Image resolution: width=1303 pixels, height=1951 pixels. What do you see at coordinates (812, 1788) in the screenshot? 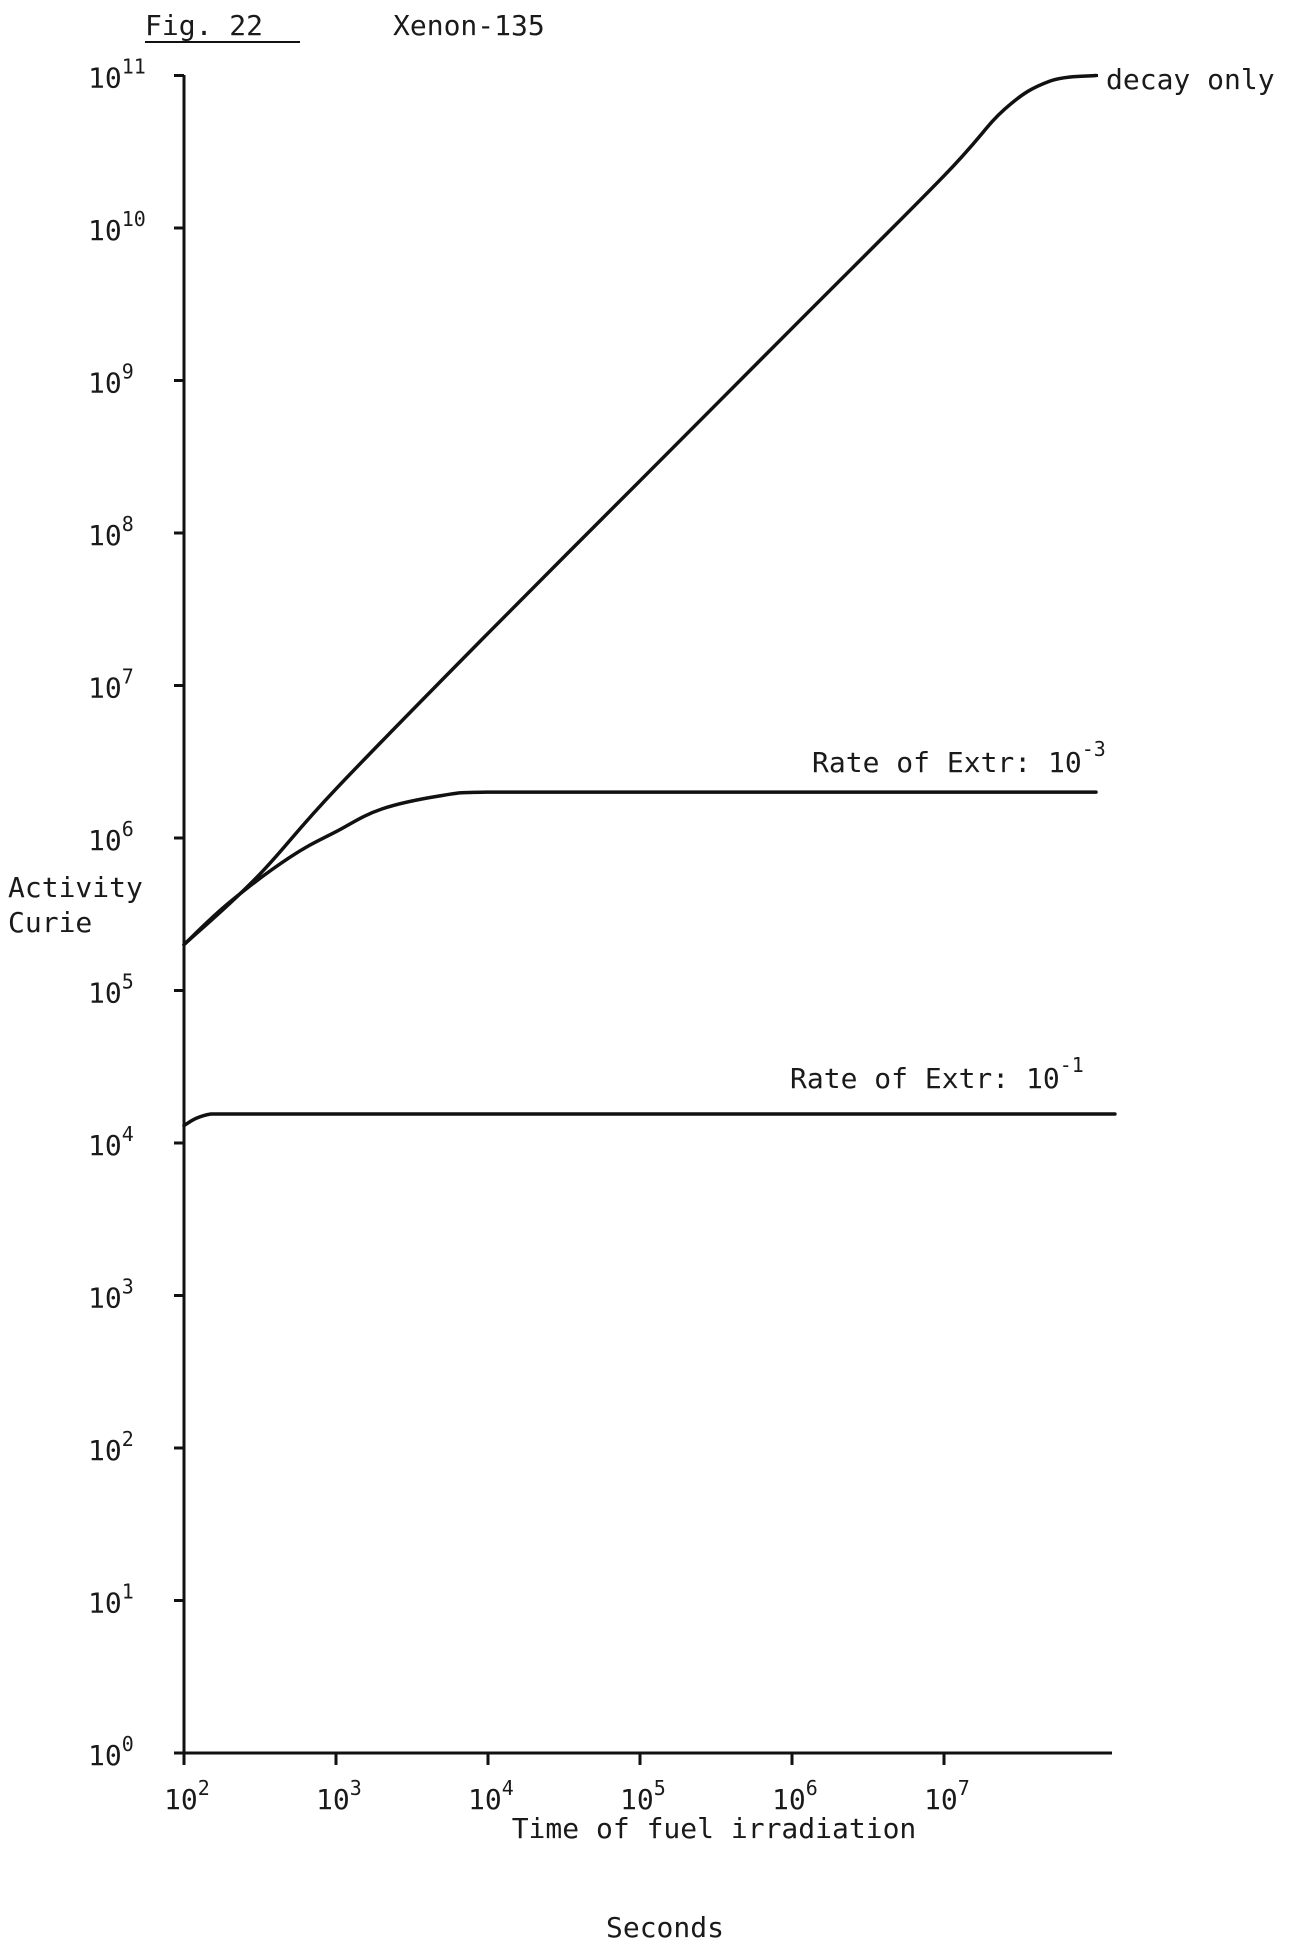
I see `x-tick-label-exponent: 6` at bounding box center [812, 1788].